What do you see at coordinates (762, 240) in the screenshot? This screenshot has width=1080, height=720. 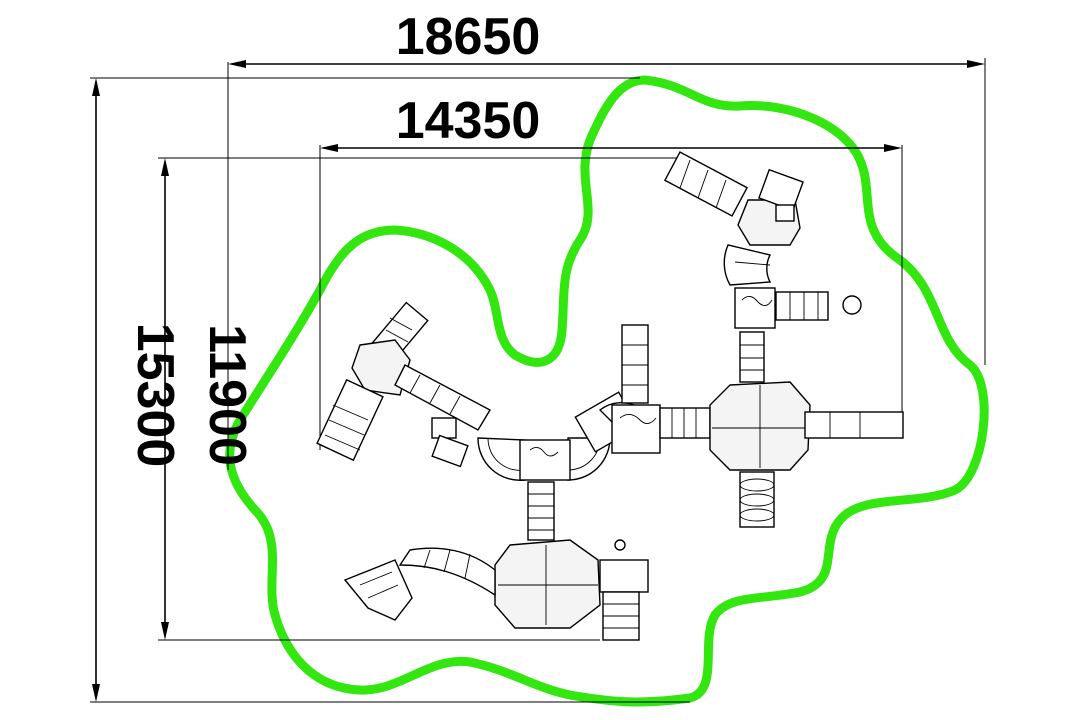 I see `equipment-upper-right-tower` at bounding box center [762, 240].